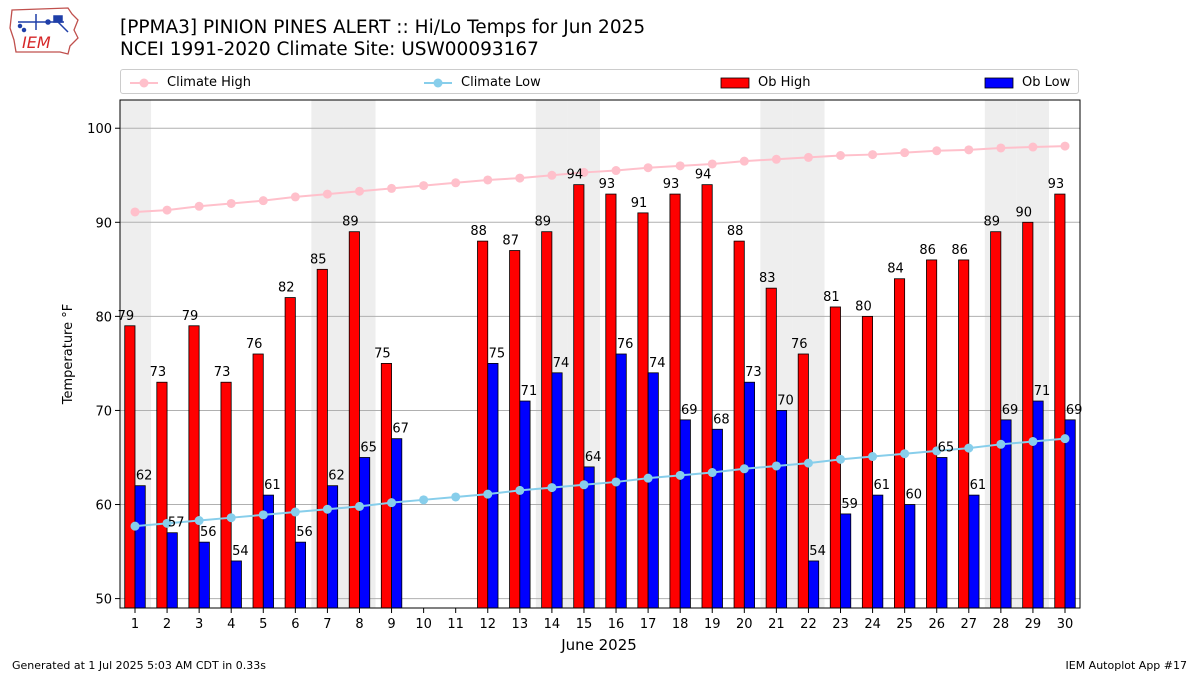  Describe the element at coordinates (423, 624) in the screenshot. I see `x-tick-label-10: 10` at that location.